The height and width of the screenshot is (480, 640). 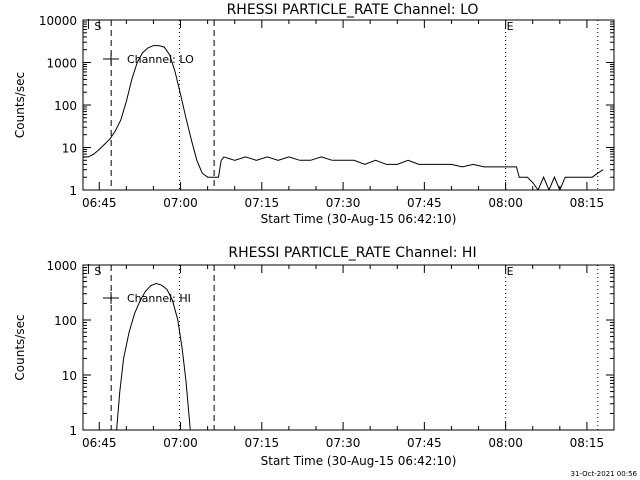 I want to click on chart-title: RHESSI PARTICLE_RATE Channel: LO, so click(x=353, y=10).